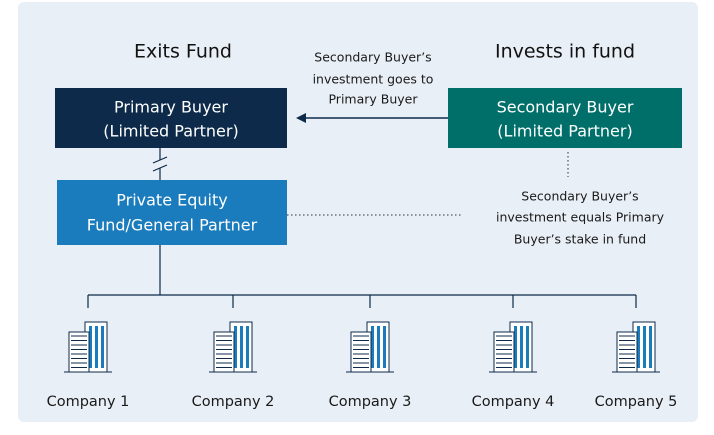 This screenshot has width=714, height=435. What do you see at coordinates (373, 99) in the screenshot?
I see `arrow-note: Primary Buyer` at bounding box center [373, 99].